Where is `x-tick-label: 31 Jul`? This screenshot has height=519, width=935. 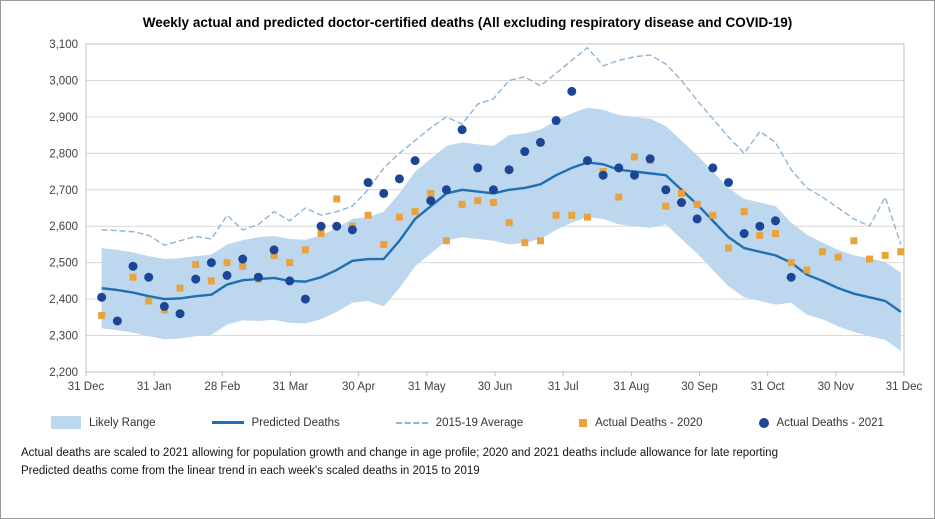
x-tick-label: 31 Jul is located at coordinates (563, 387).